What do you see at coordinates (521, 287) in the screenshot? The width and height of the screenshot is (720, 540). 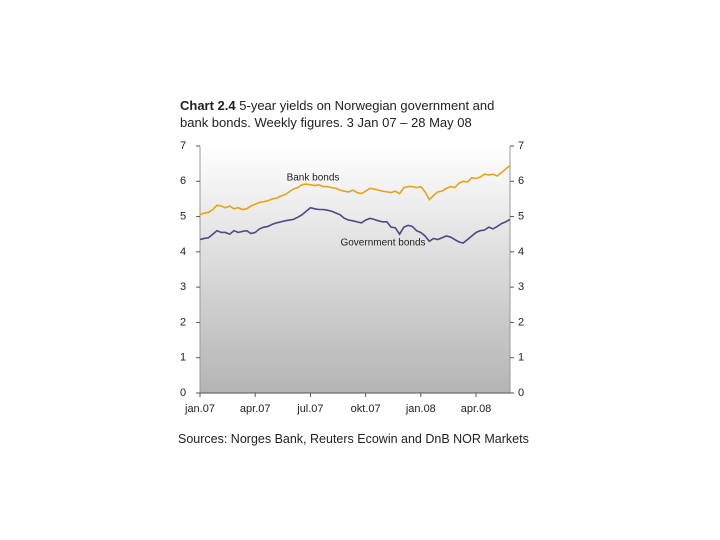 I see `y2-tick-label: 3` at bounding box center [521, 287].